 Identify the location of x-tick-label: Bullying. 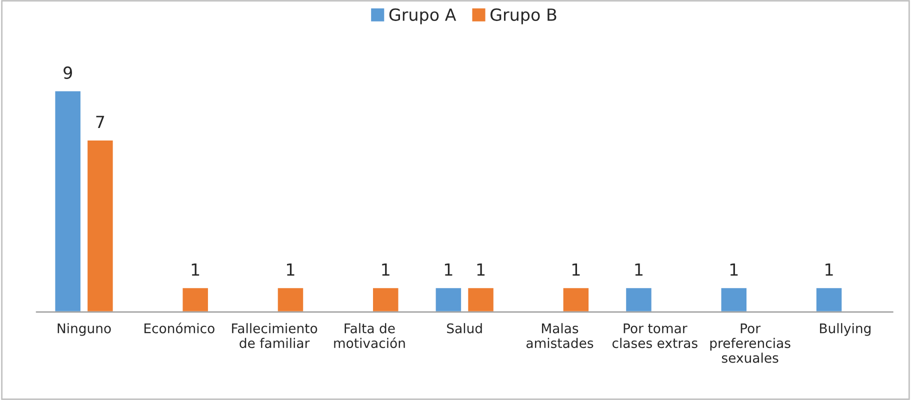
(845, 329).